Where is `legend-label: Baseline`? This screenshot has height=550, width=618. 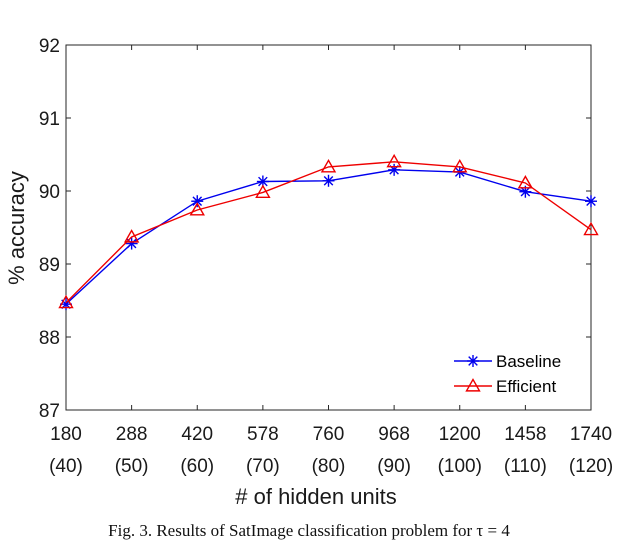 legend-label: Baseline is located at coordinates (528, 361).